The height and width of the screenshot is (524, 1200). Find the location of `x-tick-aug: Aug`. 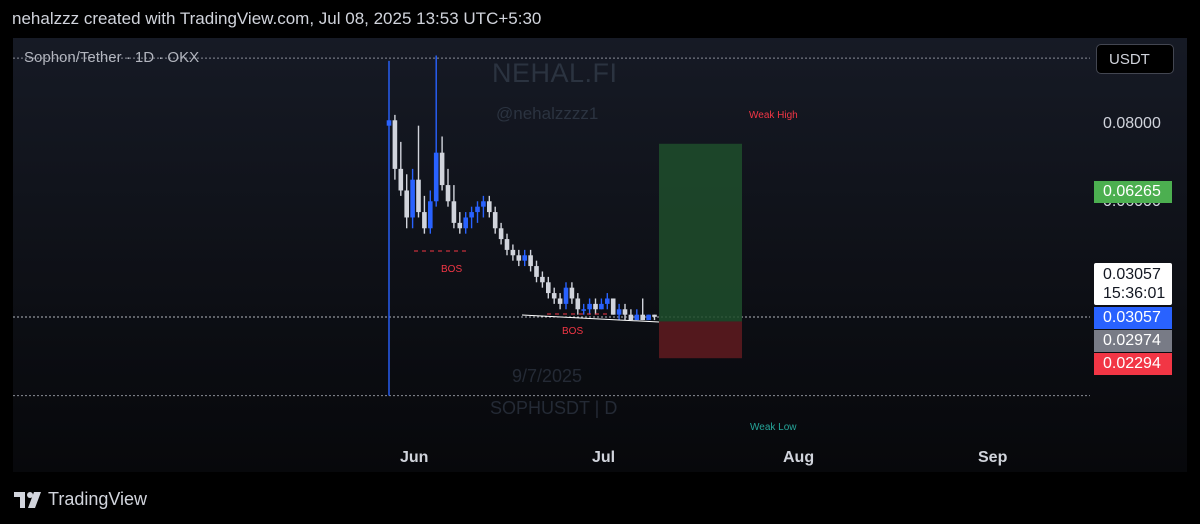

x-tick-aug: Aug is located at coordinates (799, 457).